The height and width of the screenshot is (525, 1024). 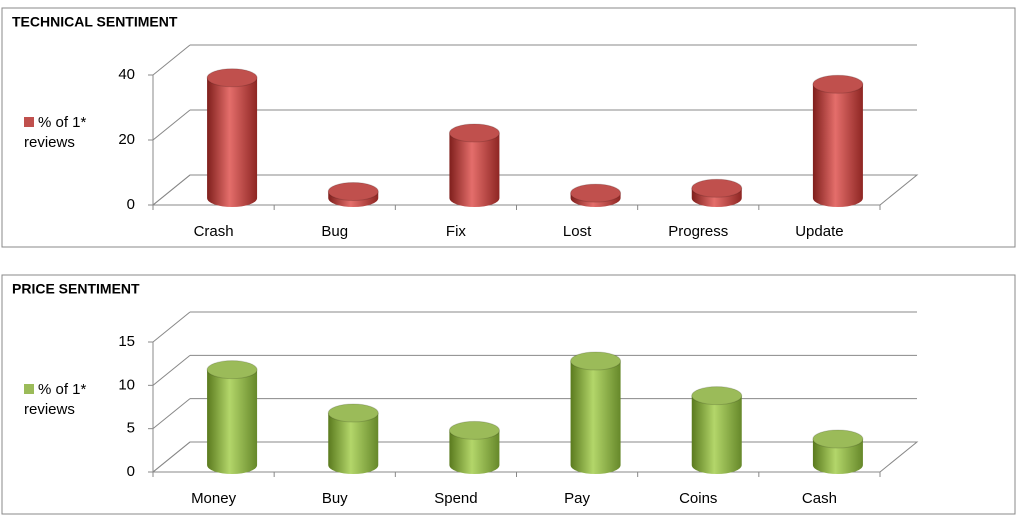 I want to click on x-tick-label: Money, so click(x=214, y=498).